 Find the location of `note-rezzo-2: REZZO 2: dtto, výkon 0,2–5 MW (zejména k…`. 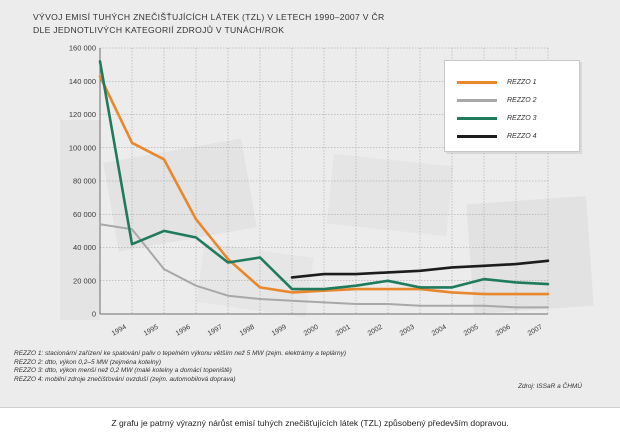

note-rezzo-2: REZZO 2: dtto, výkon 0,2–5 MW (zejména k… is located at coordinates (88, 362).